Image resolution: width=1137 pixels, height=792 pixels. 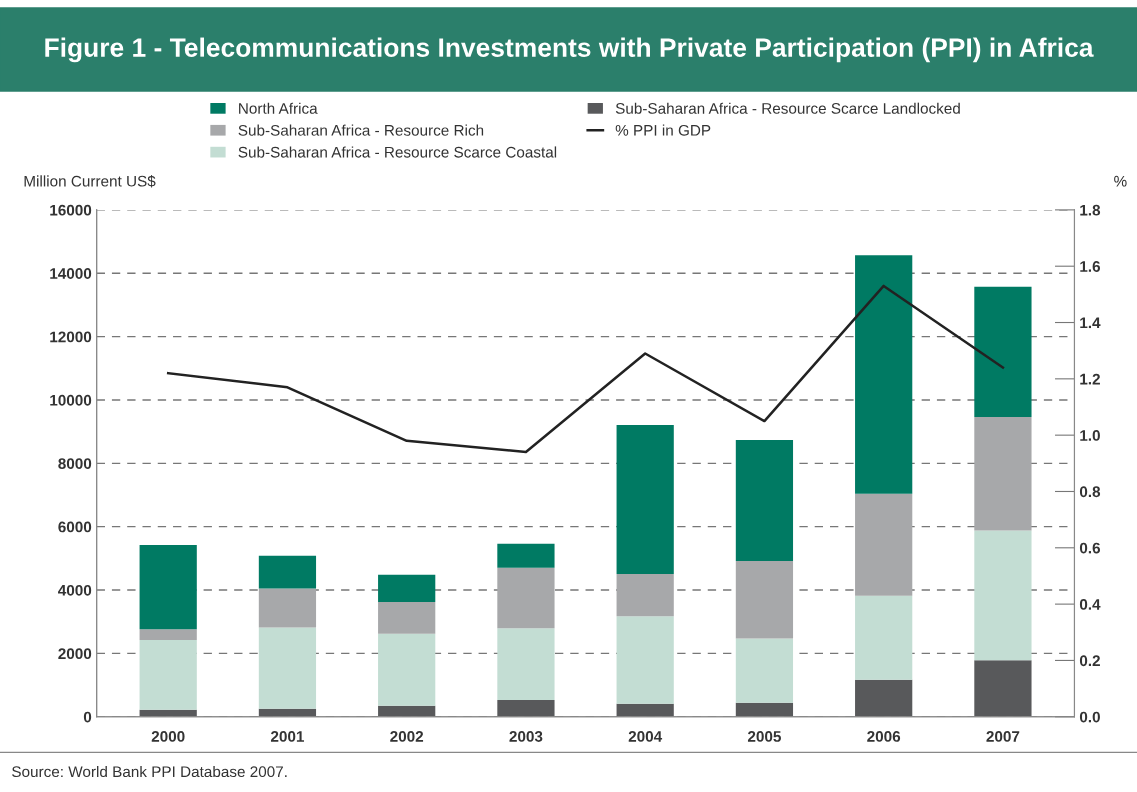 What do you see at coordinates (787, 108) in the screenshot?
I see `legend-label: Sub-Saharan Africa - Resource Scarce Landlocked` at bounding box center [787, 108].